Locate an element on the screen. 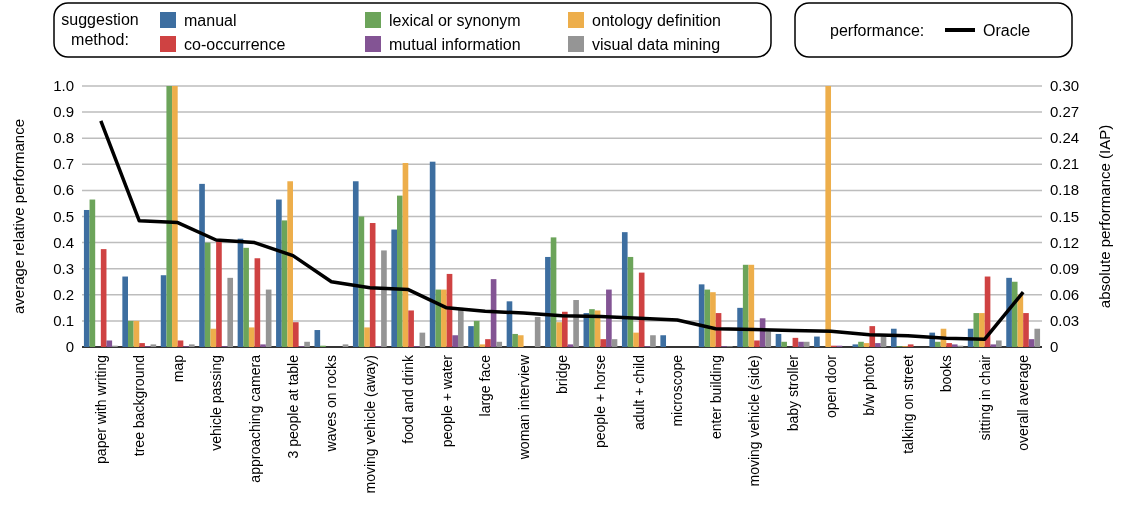  x-tick-label: moving vehicle (away) is located at coordinates (369, 424).